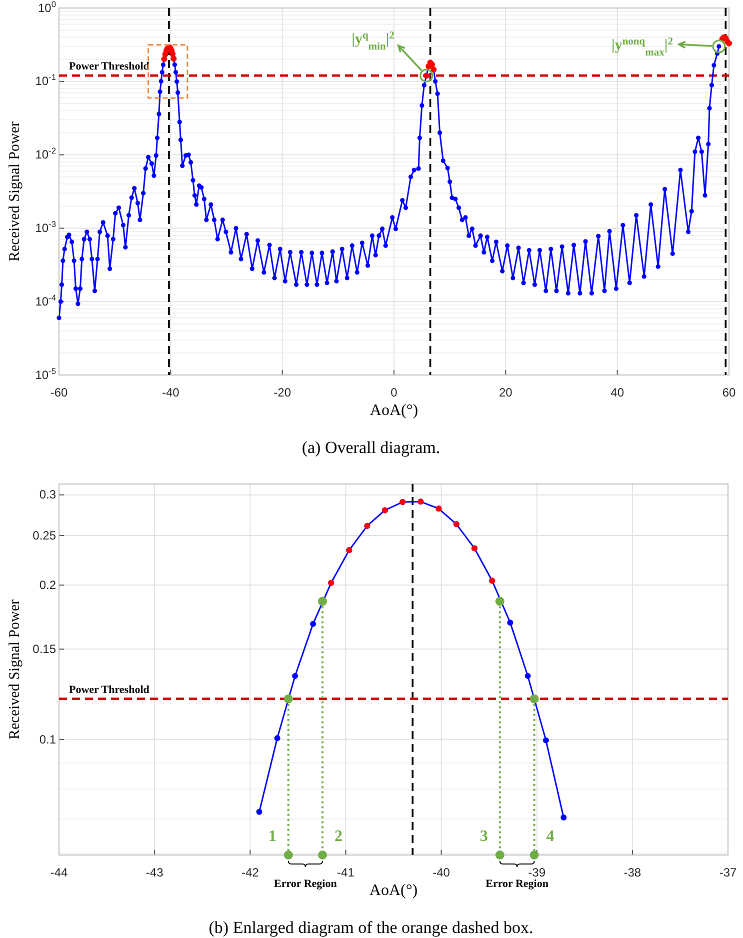  I want to click on x-tick-label: 0, so click(394, 393).